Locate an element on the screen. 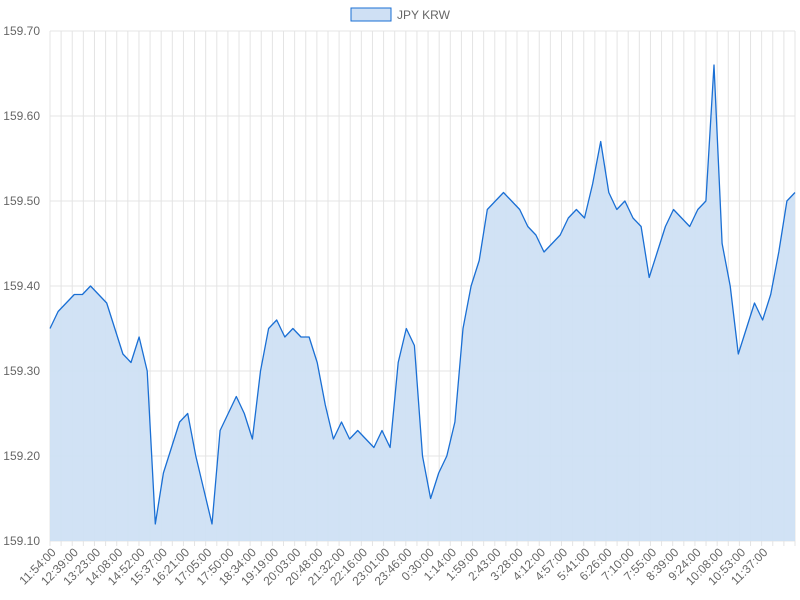 Image resolution: width=800 pixels, height=600 pixels. legend-label: JPY KRW is located at coordinates (424, 15).